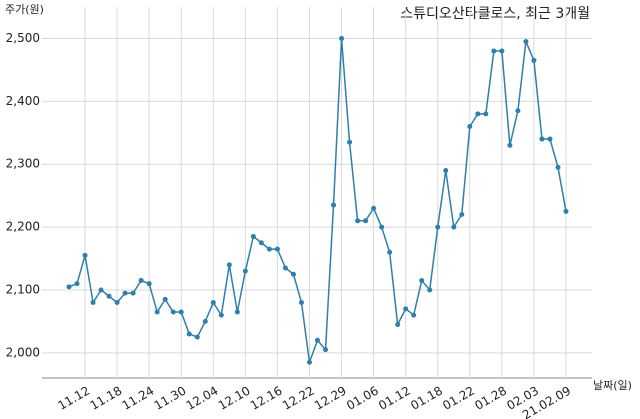 The height and width of the screenshot is (419, 640). What do you see at coordinates (23, 164) in the screenshot?
I see `y-tick-label: 2,300` at bounding box center [23, 164].